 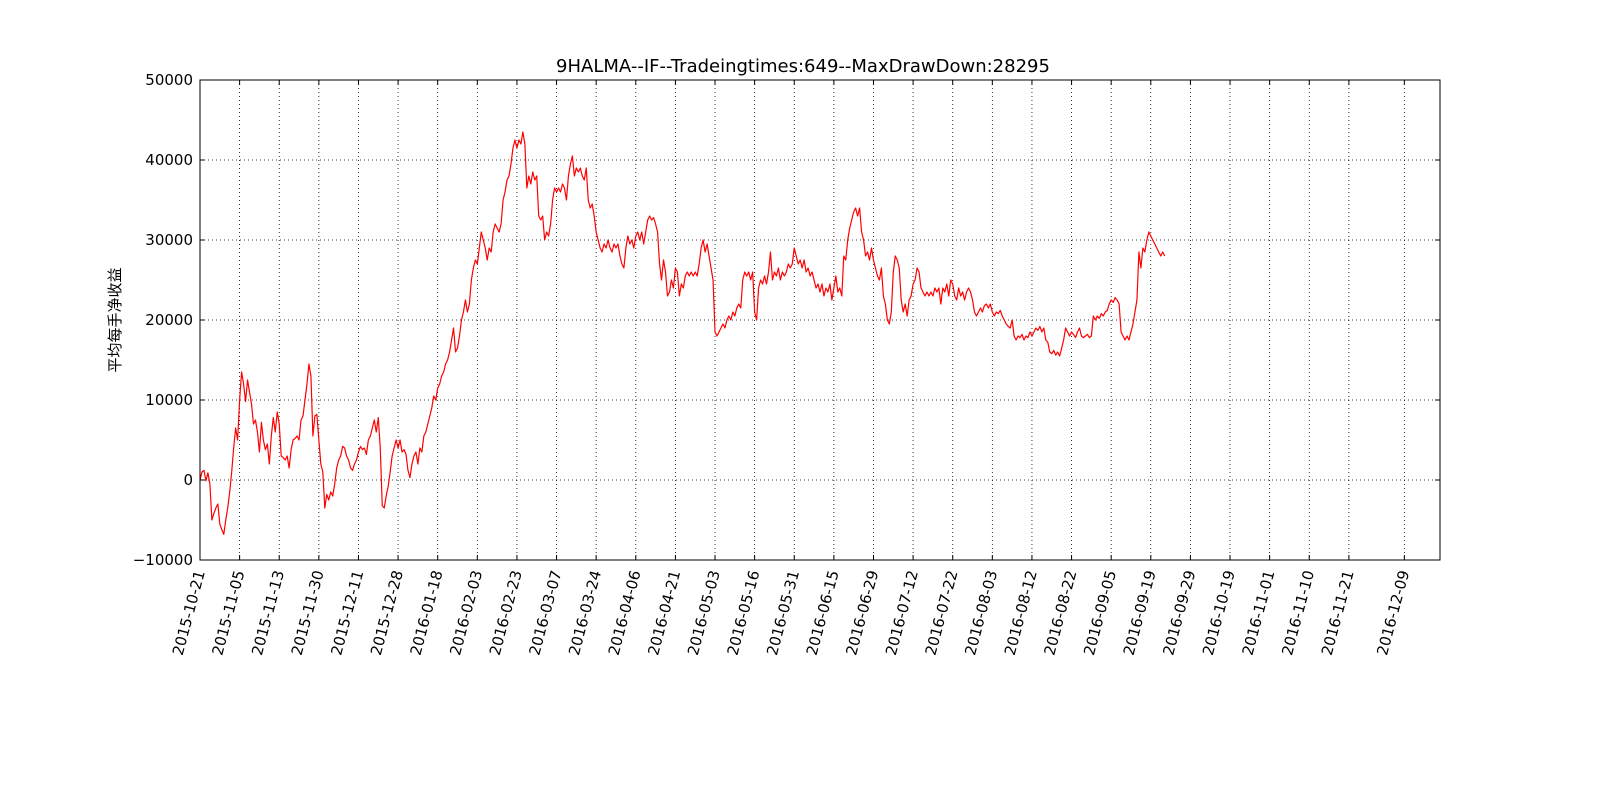 What do you see at coordinates (163, 560) in the screenshot?
I see `y-tick-label: −10000` at bounding box center [163, 560].